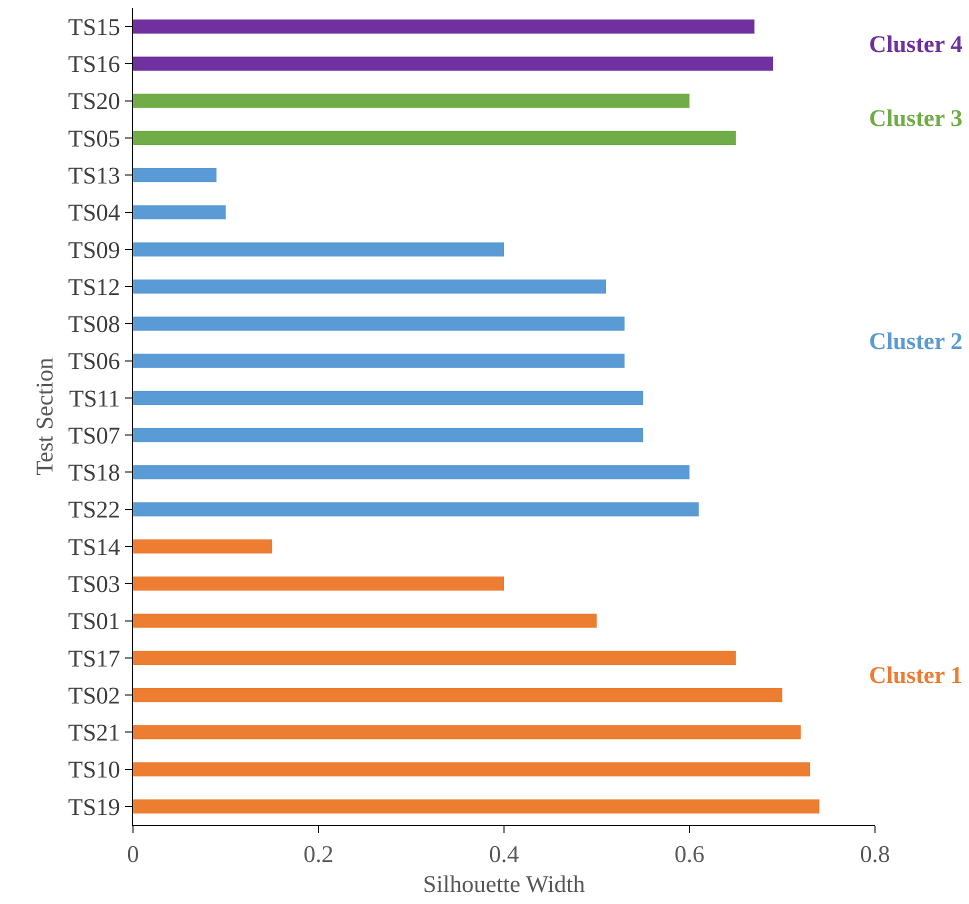  Describe the element at coordinates (94, 102) in the screenshot. I see `y-tick-label: TS20` at that location.